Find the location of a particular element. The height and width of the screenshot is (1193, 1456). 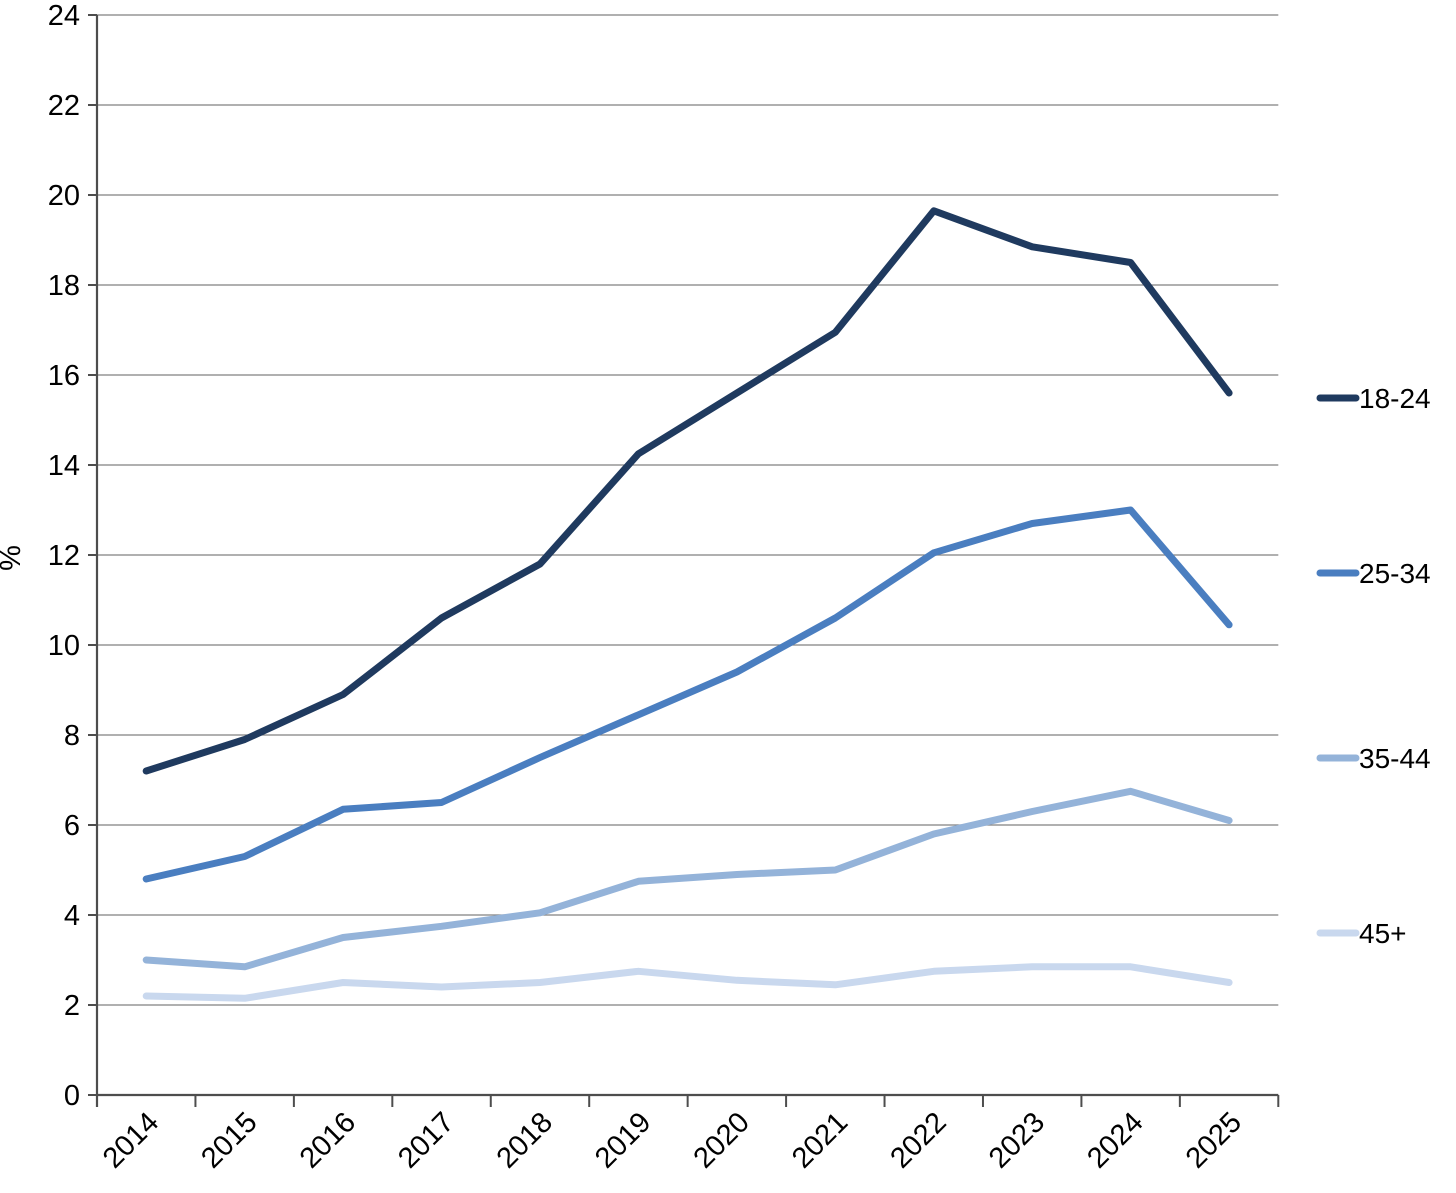

x-tick-label: 2025 is located at coordinates (1214, 1140).